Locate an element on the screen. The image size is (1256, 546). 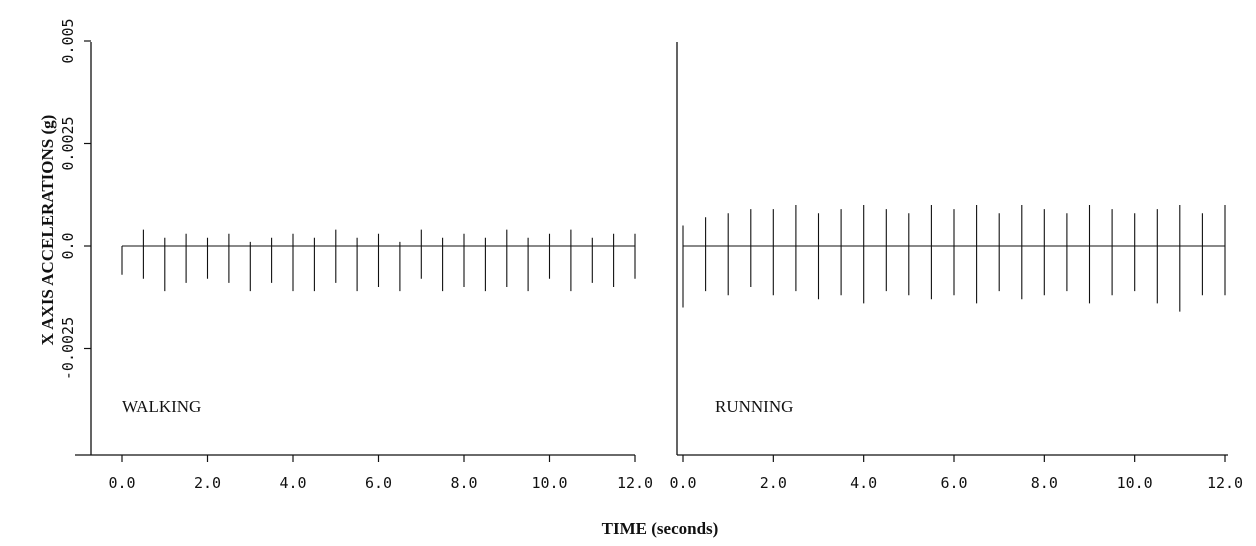
walking-x-tick-label: 12.0 is located at coordinates (635, 483).